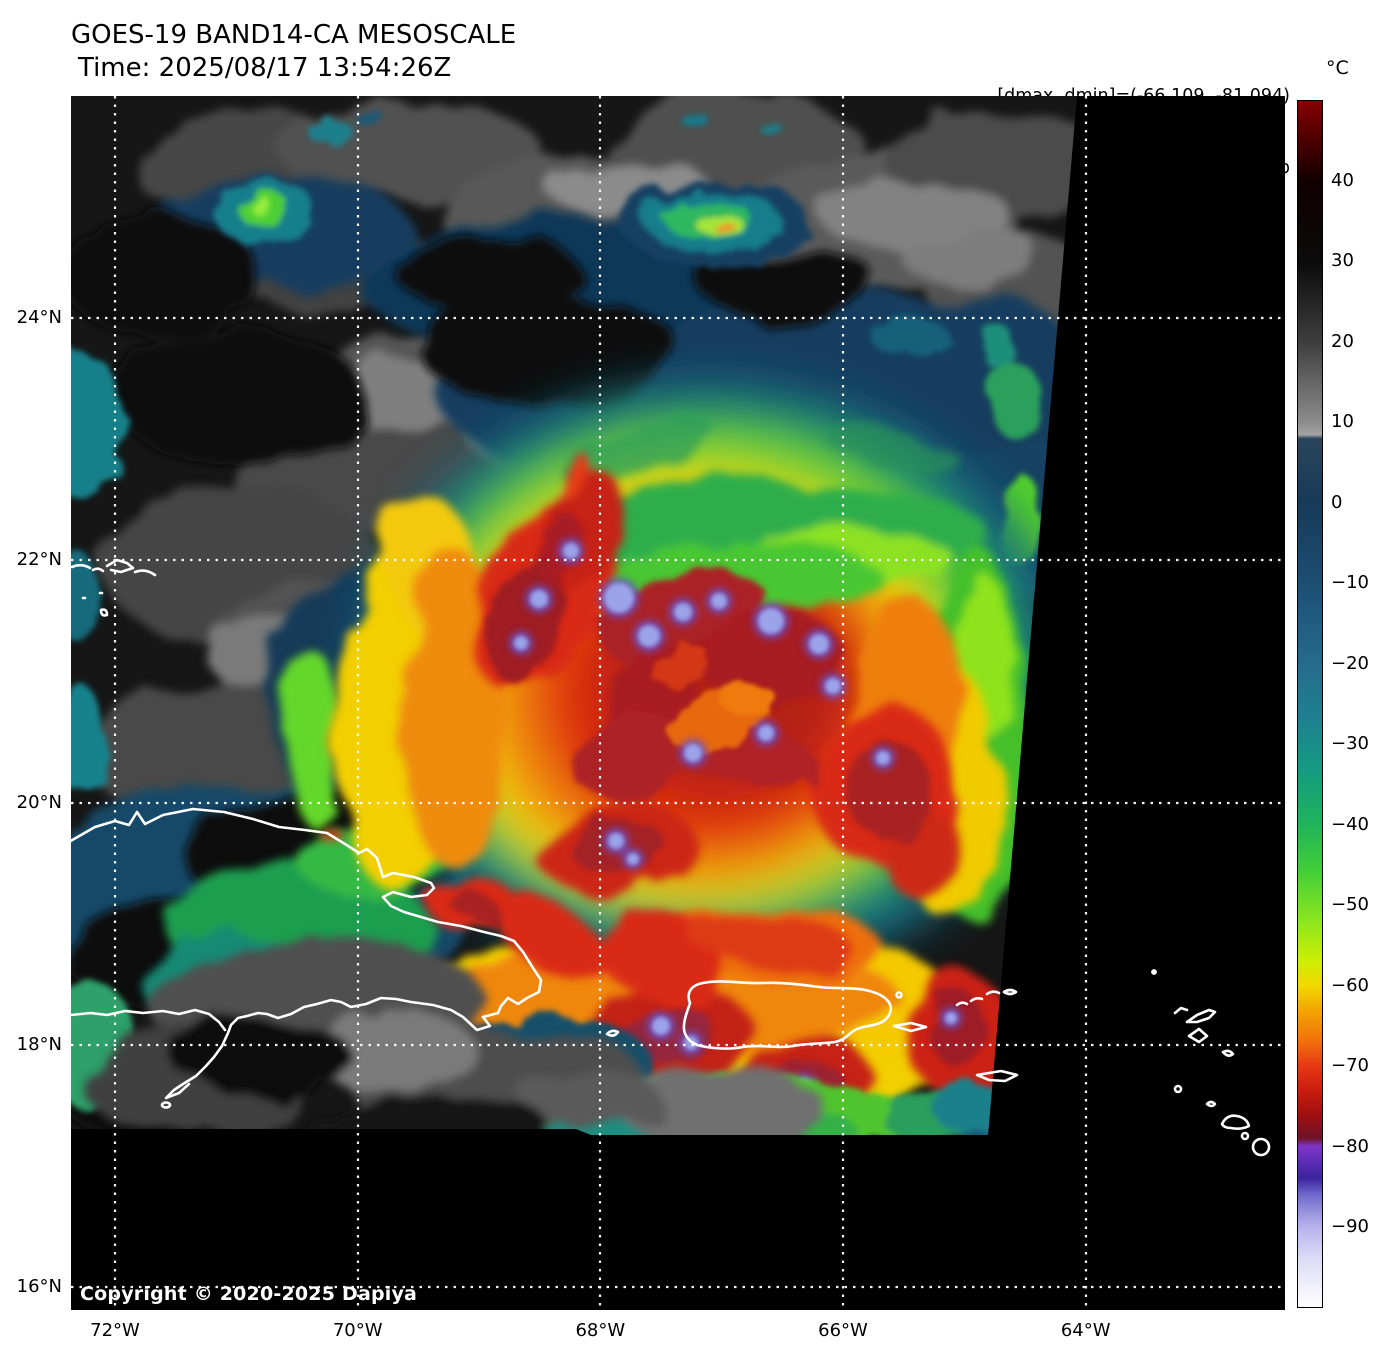 Image resolution: width=1390 pixels, height=1359 pixels. I want to click on lat-label-22°N: 22°N, so click(39, 560).